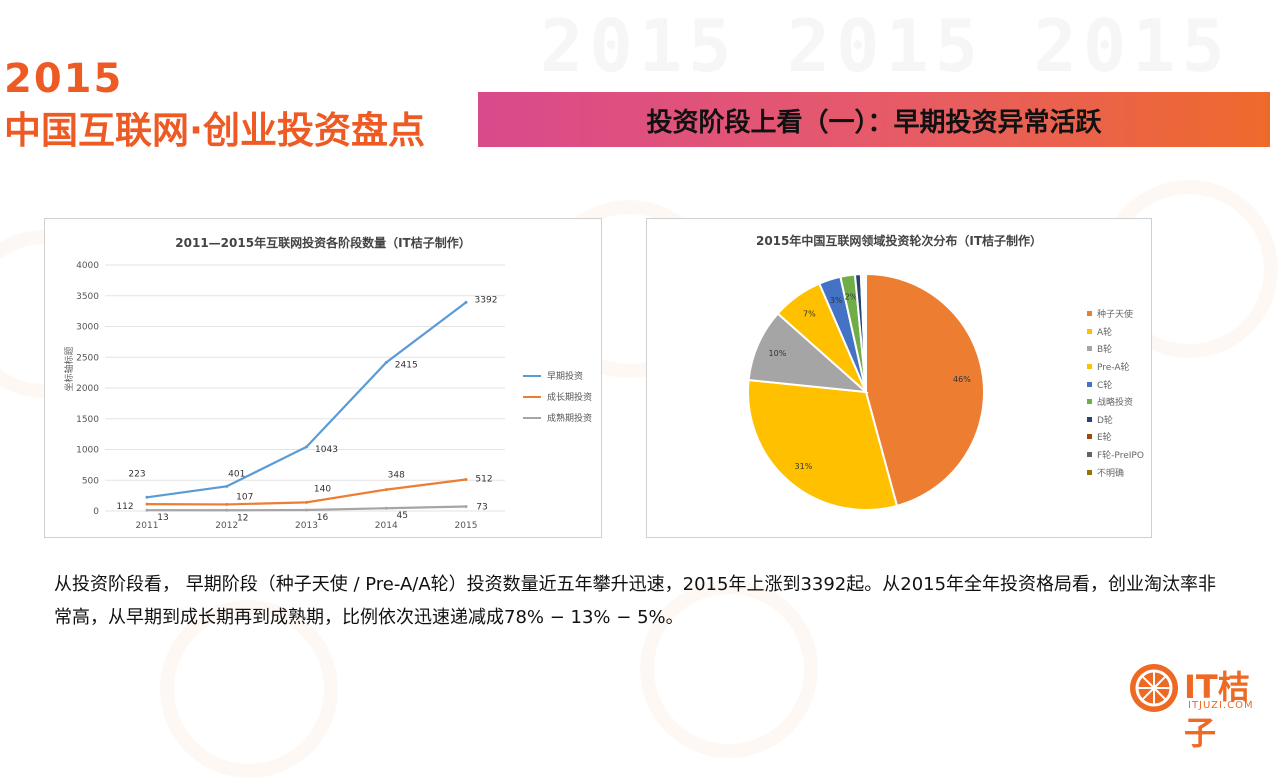 The height and width of the screenshot is (778, 1280). I want to click on pie-slice-label: 46%, so click(962, 379).